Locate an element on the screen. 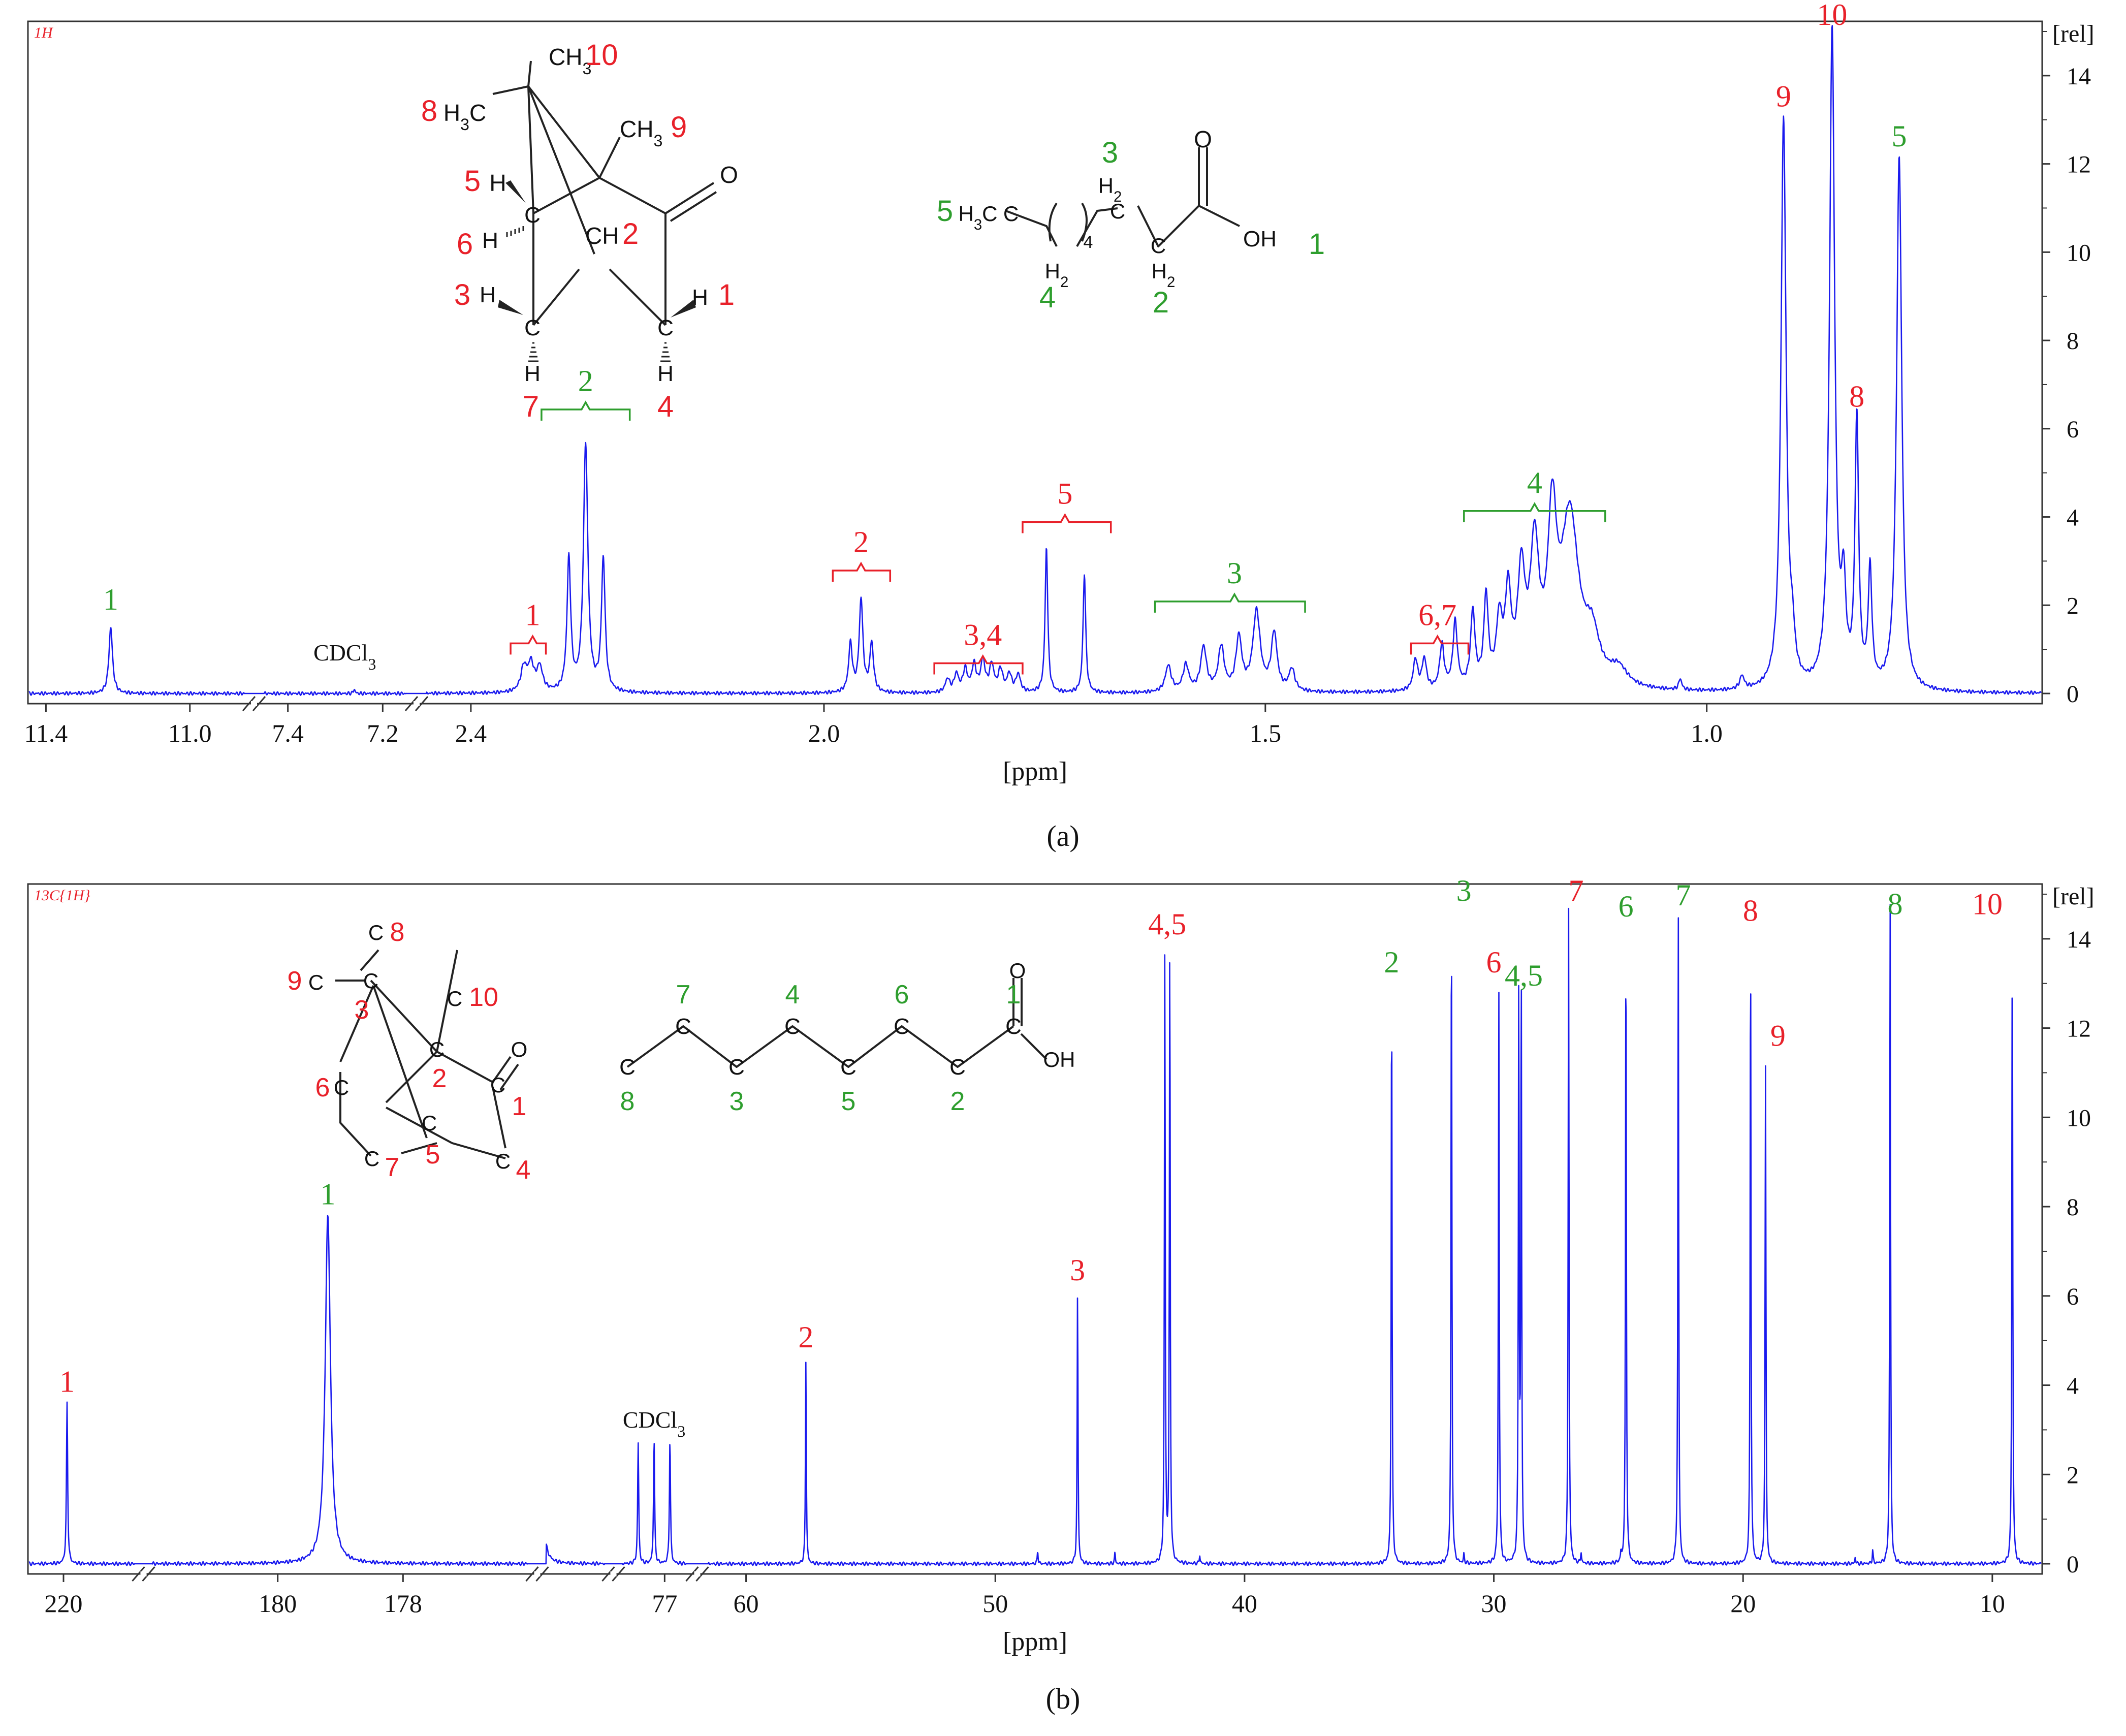  atom-label: 7 is located at coordinates (531, 406).